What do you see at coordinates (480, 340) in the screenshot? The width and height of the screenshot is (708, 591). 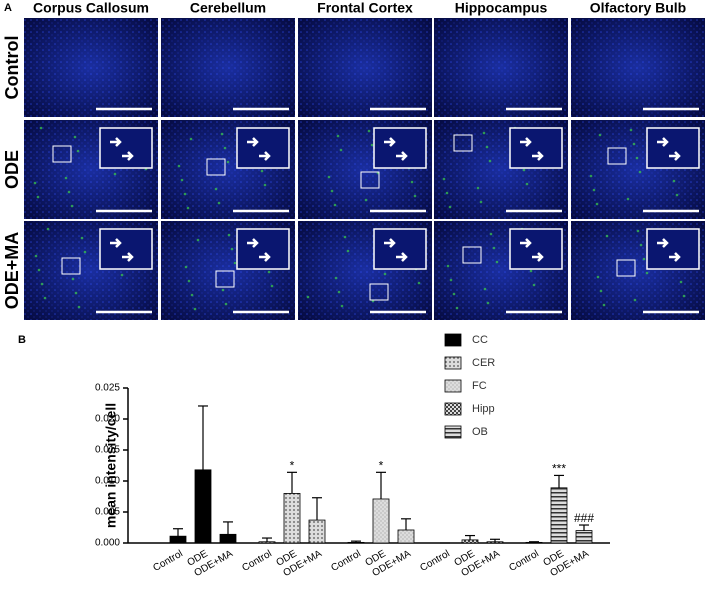 I see `legend-label: CC` at bounding box center [480, 340].